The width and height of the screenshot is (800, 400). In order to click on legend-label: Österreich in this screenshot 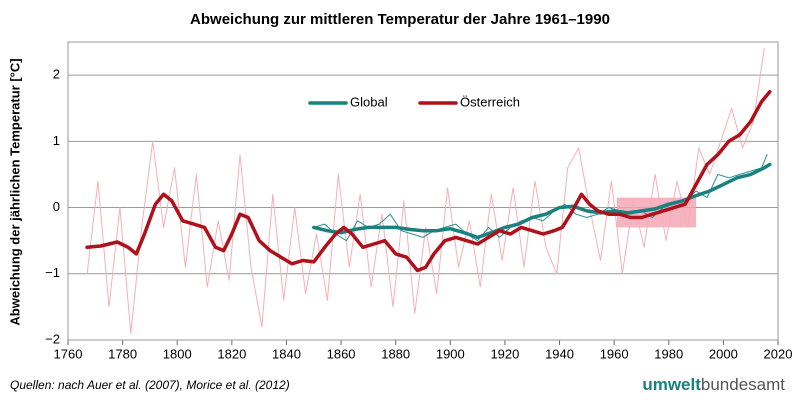, I will do `click(490, 101)`.